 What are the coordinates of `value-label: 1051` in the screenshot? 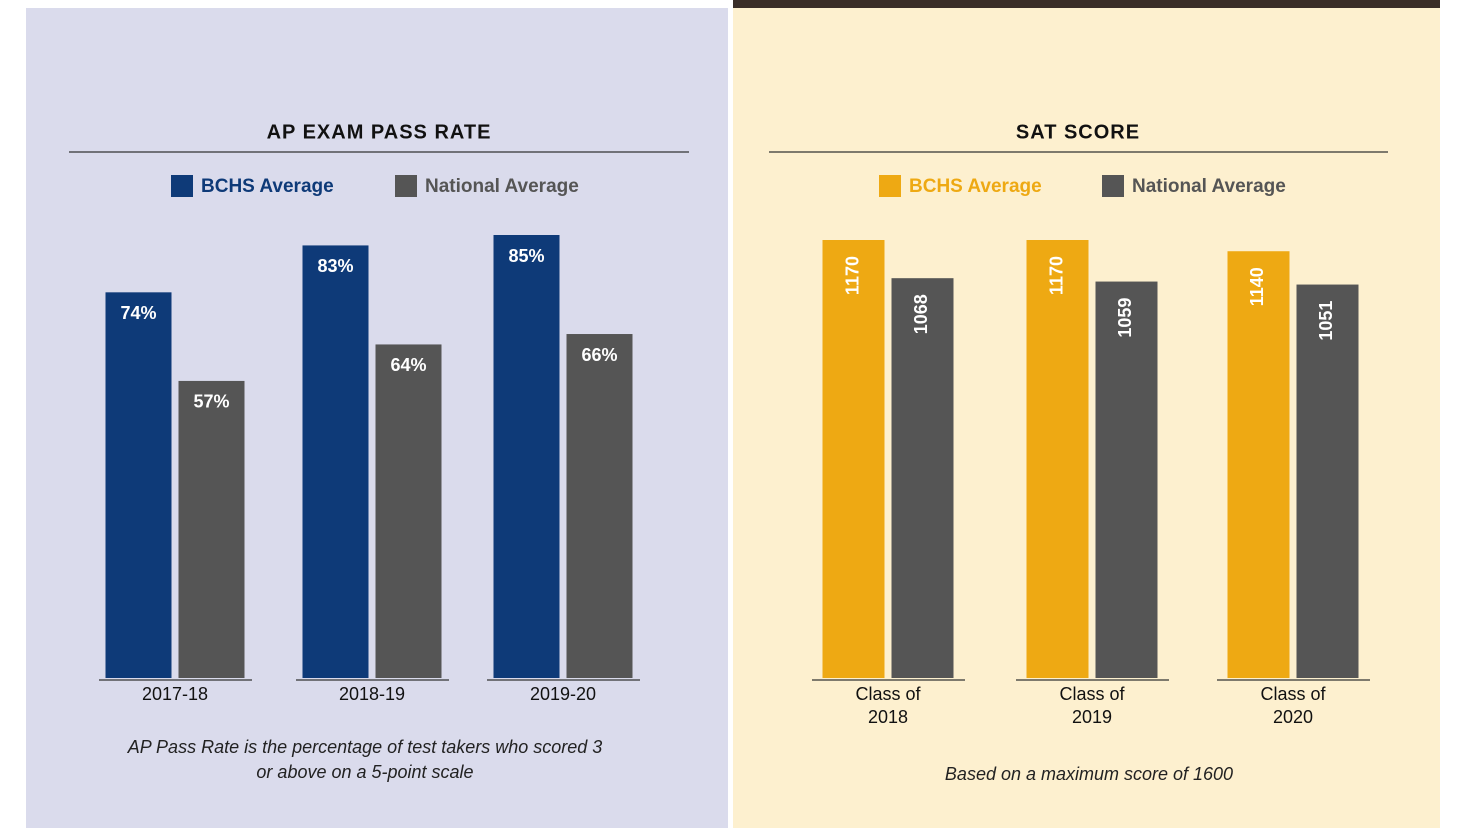 It's located at (1326, 321).